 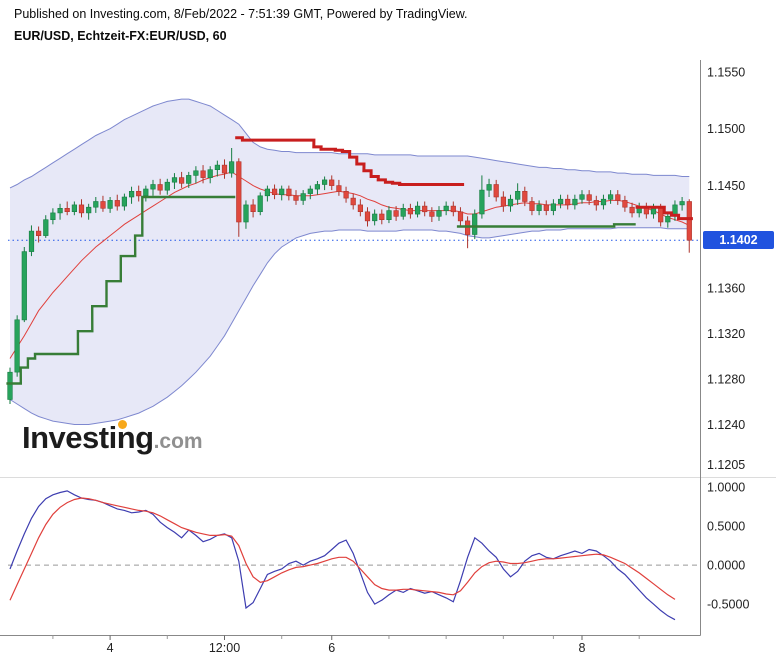 What do you see at coordinates (726, 425) in the screenshot?
I see `price-axis-label: 1.1240` at bounding box center [726, 425].